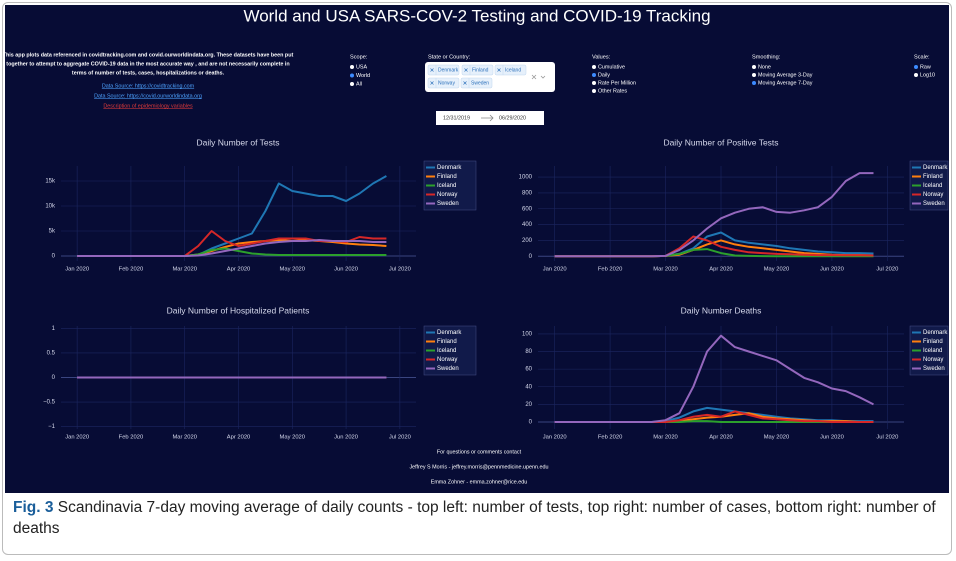  Describe the element at coordinates (785, 83) in the screenshot. I see `radio-label: Moving Average 7-Day` at that location.